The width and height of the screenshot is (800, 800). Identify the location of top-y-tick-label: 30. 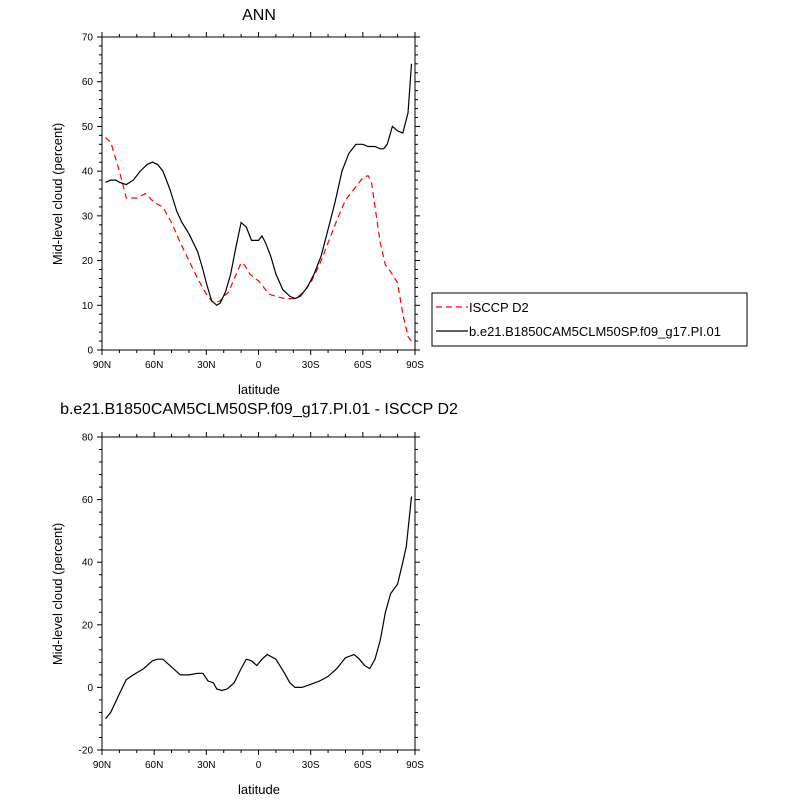
(88, 216).